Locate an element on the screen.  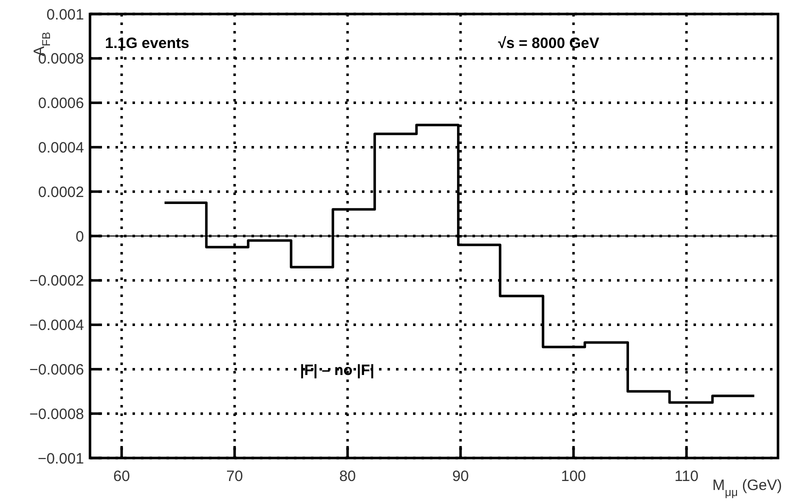
y-tick-label: 0 is located at coordinates (80, 237).